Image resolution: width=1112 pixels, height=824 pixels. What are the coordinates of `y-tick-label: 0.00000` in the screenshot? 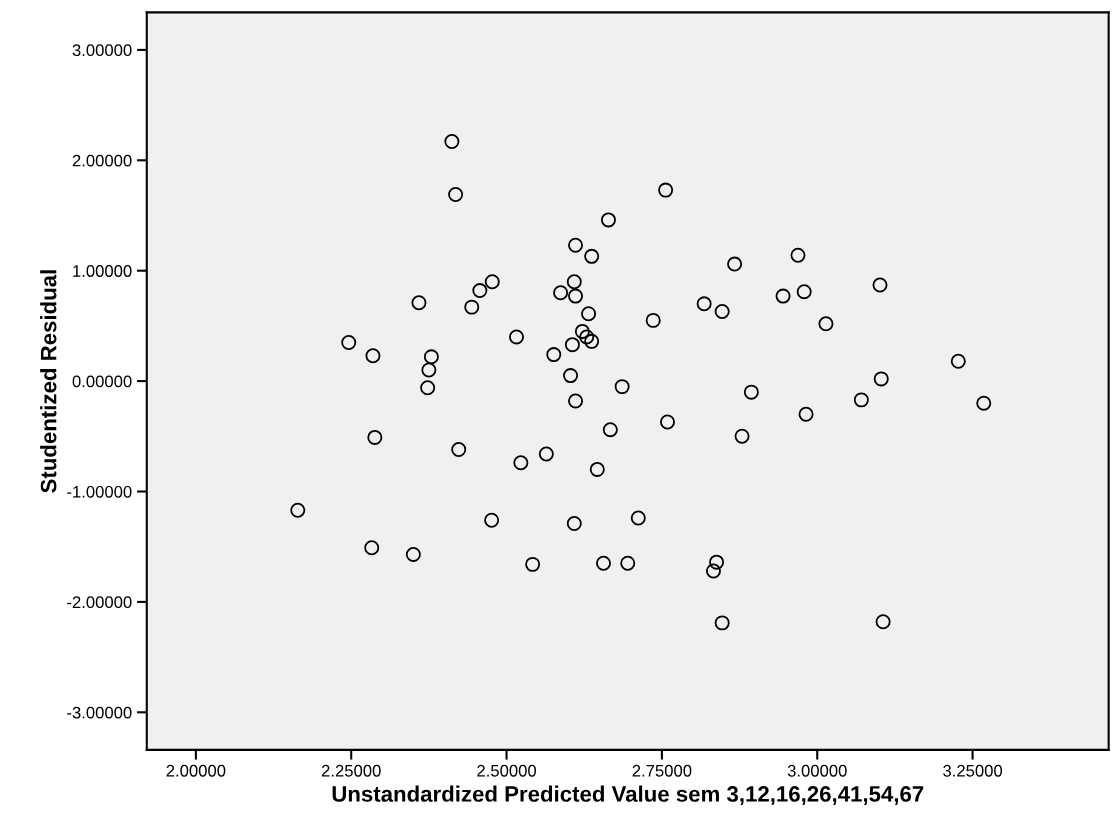 It's located at (102, 381).